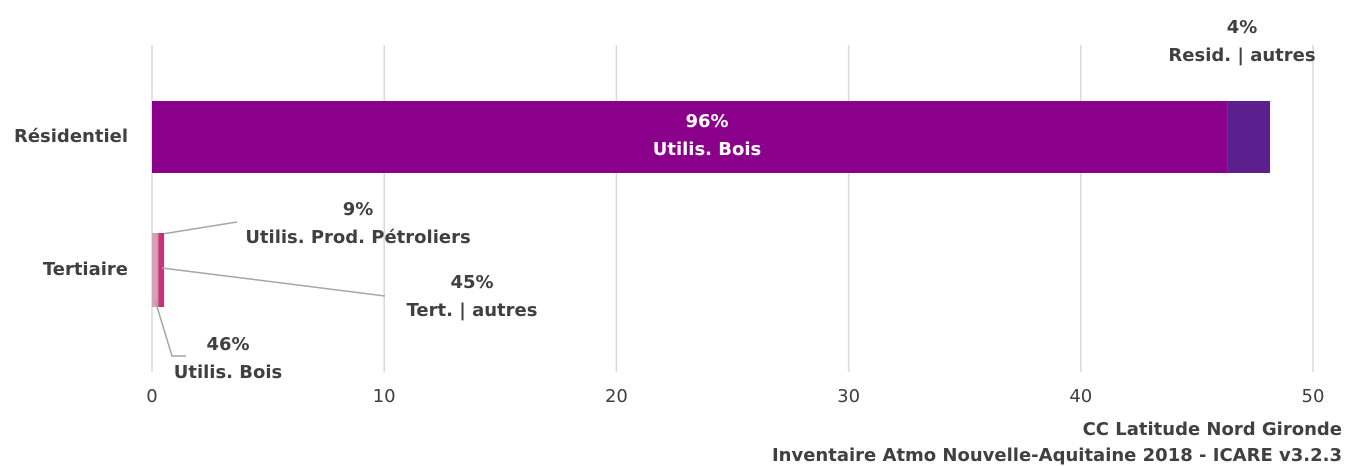 The height and width of the screenshot is (466, 1348). Describe the element at coordinates (151, 396) in the screenshot. I see `x-tick-label: 0` at that location.